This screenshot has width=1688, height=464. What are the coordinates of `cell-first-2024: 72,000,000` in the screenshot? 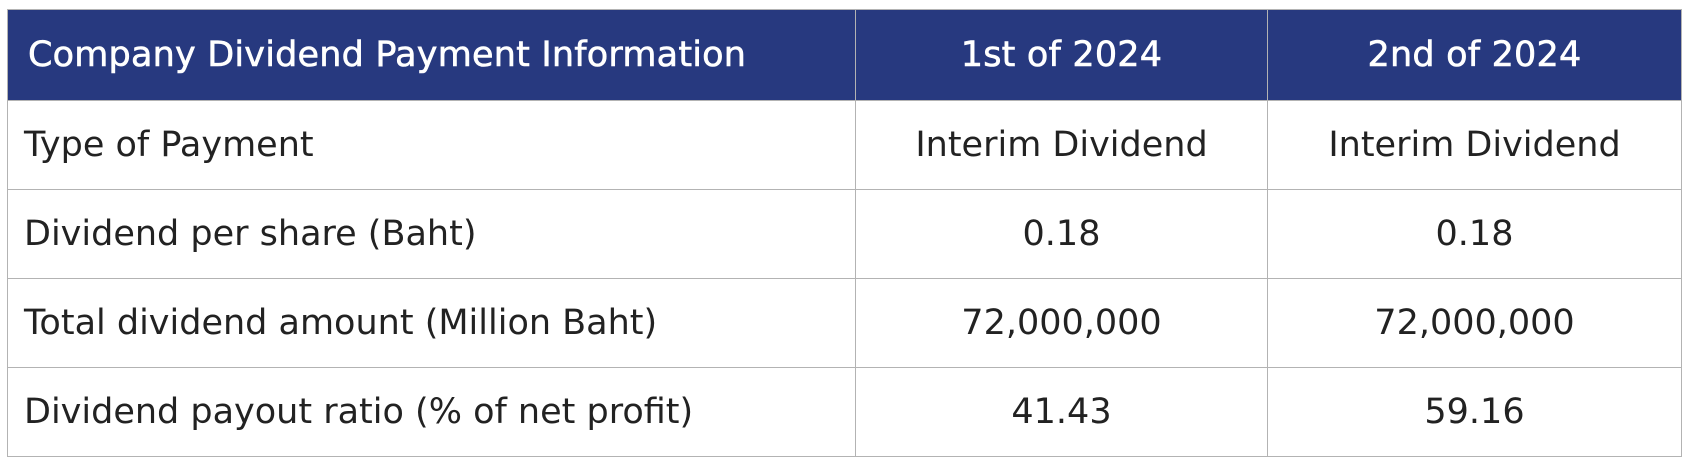 It's located at (1061, 323).